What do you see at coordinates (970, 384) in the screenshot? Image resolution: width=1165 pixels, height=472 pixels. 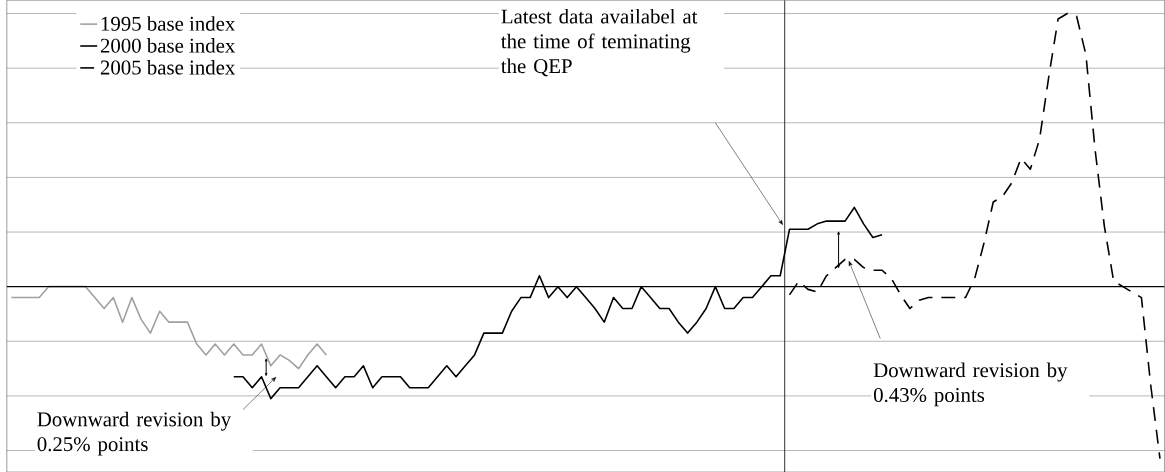 I see `annotation: Downward revision by 0.43% points` at bounding box center [970, 384].